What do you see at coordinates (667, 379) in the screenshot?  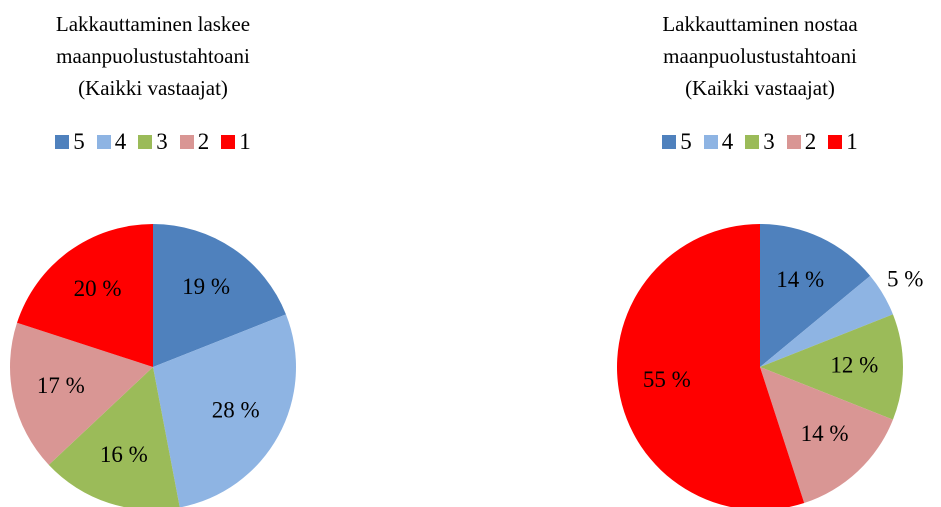 I see `data-label: 55 %` at bounding box center [667, 379].